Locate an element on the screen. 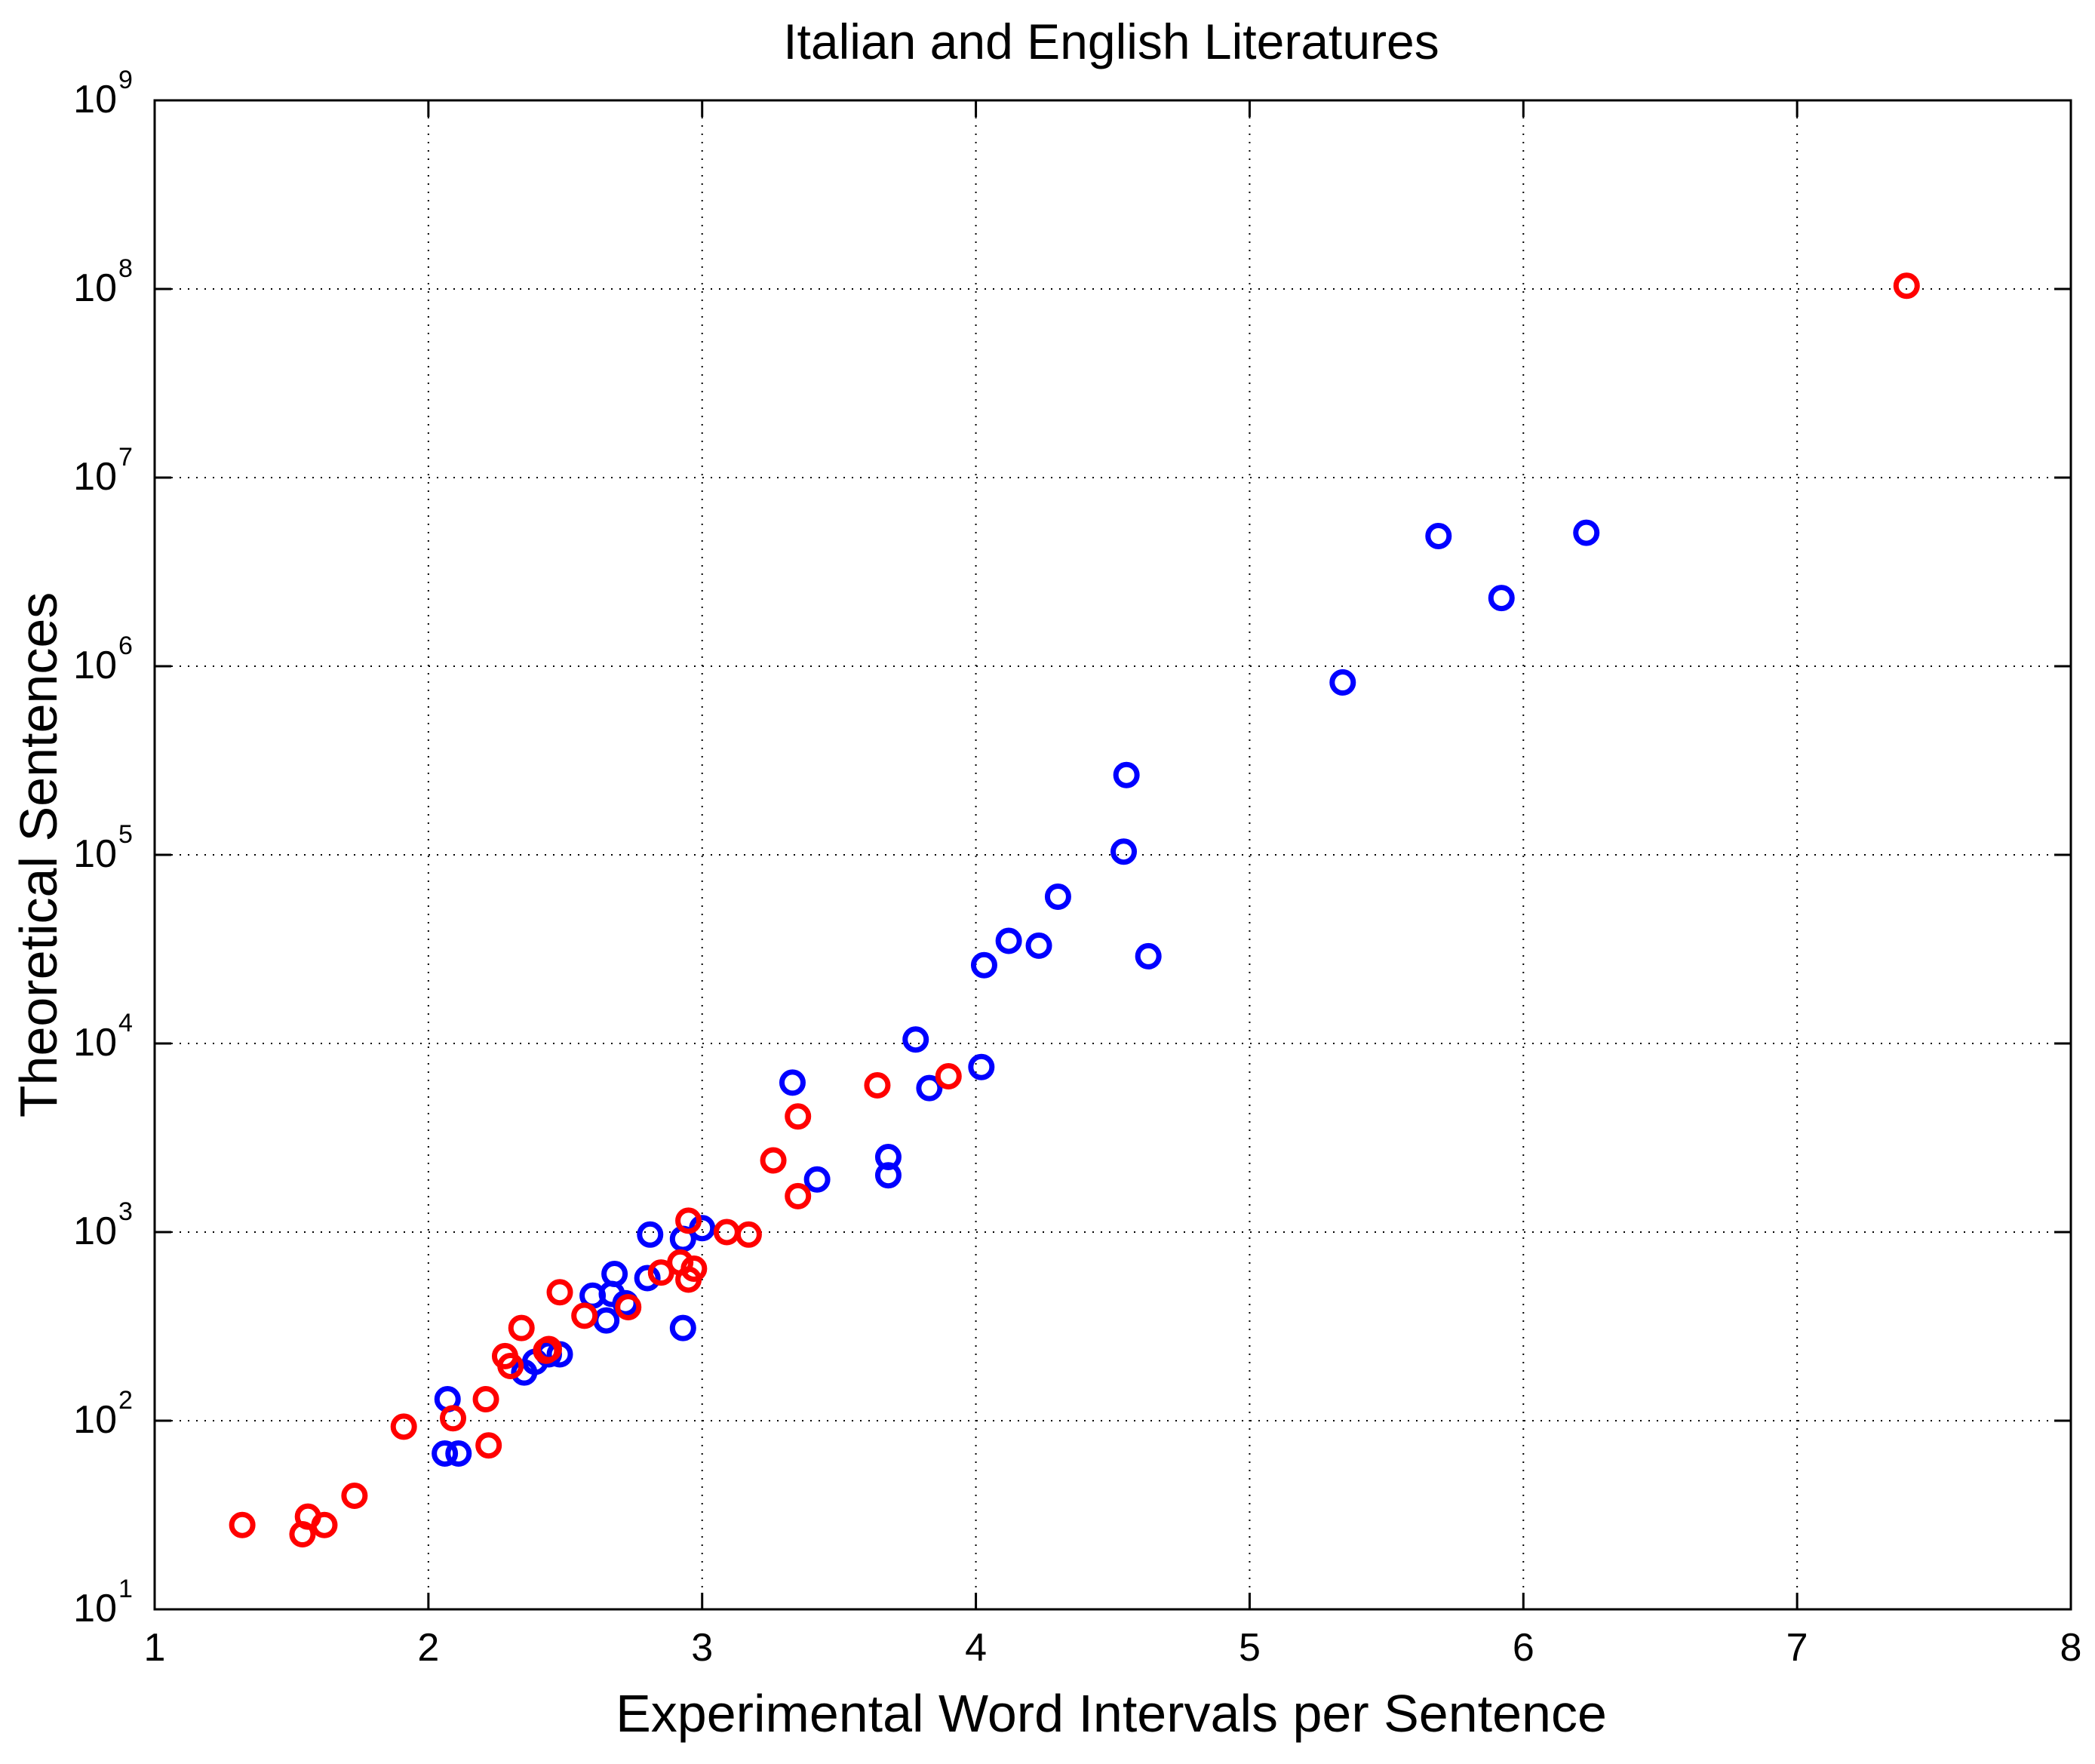 This screenshot has height=1764, width=2095. y-tick-exponent: 6 is located at coordinates (126, 646).